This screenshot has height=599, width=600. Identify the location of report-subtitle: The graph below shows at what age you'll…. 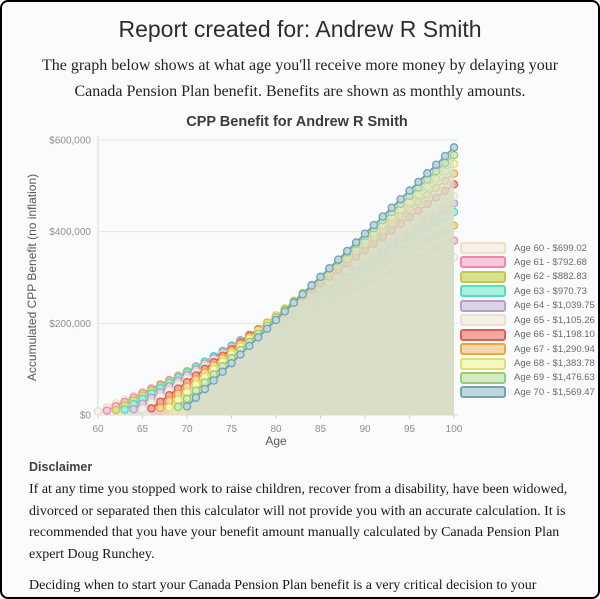
(300, 78).